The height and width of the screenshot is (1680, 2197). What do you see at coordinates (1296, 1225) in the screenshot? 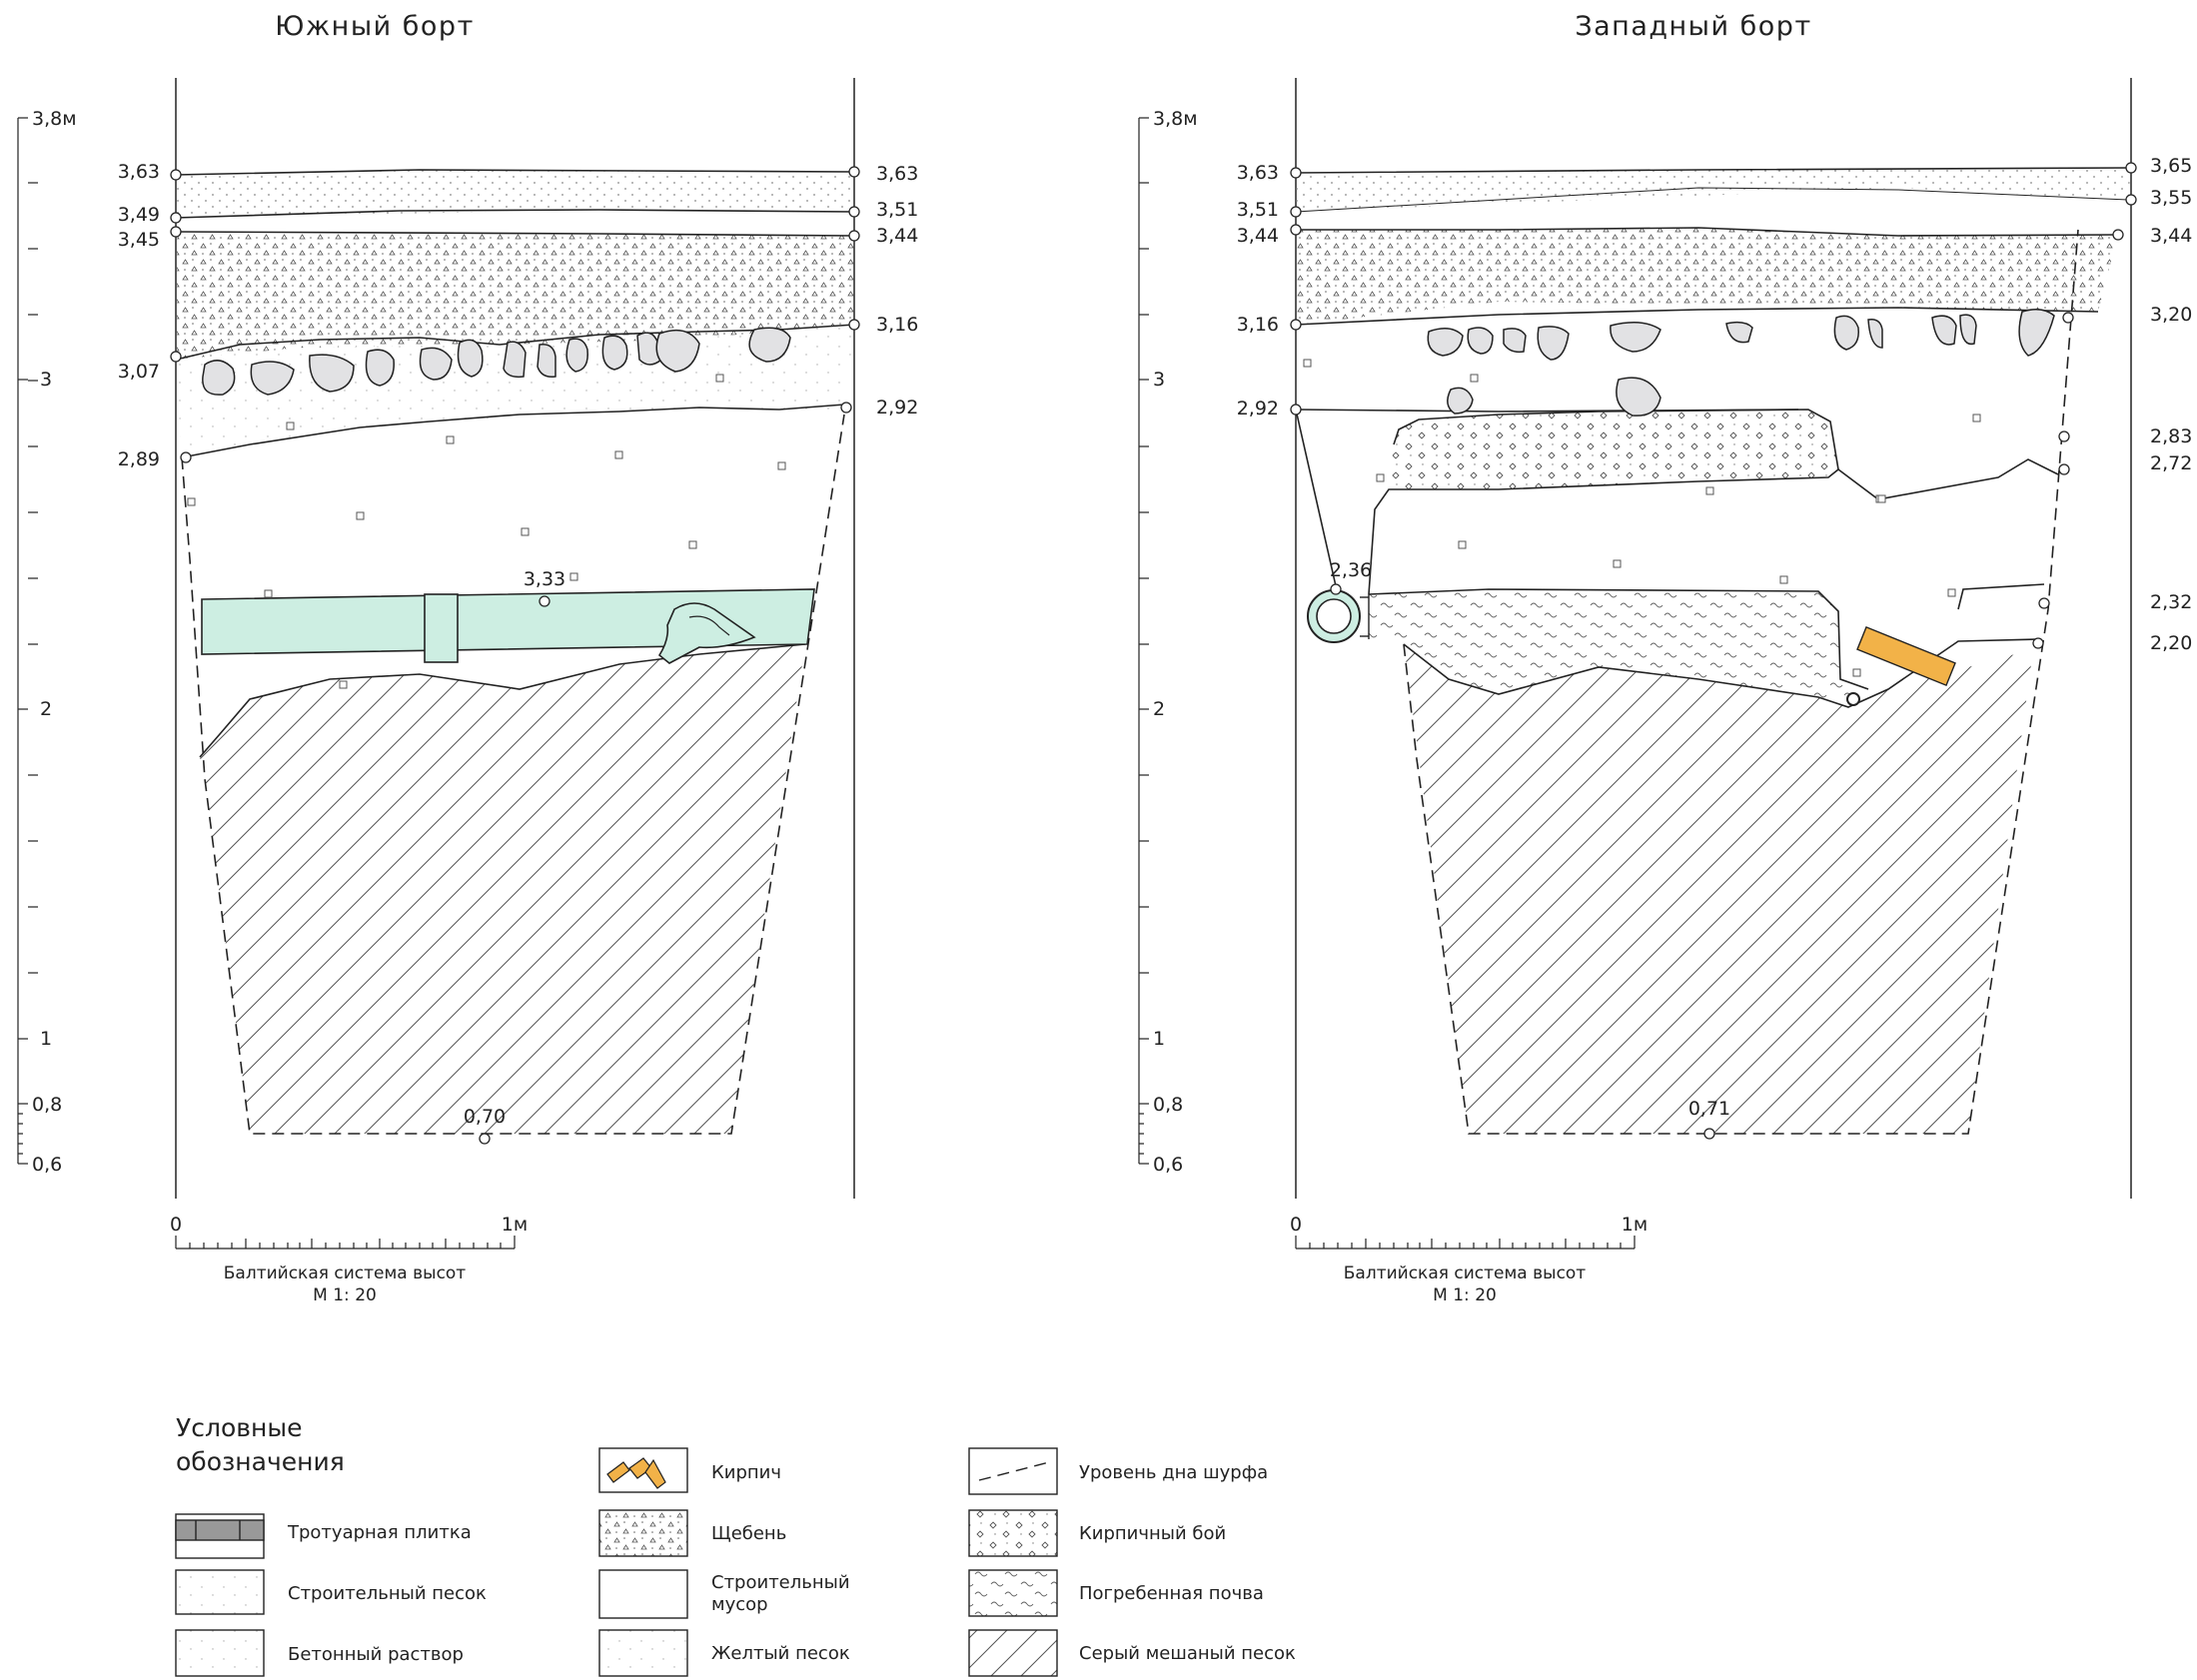
I see `west-scale-zero: 0` at bounding box center [1296, 1225].